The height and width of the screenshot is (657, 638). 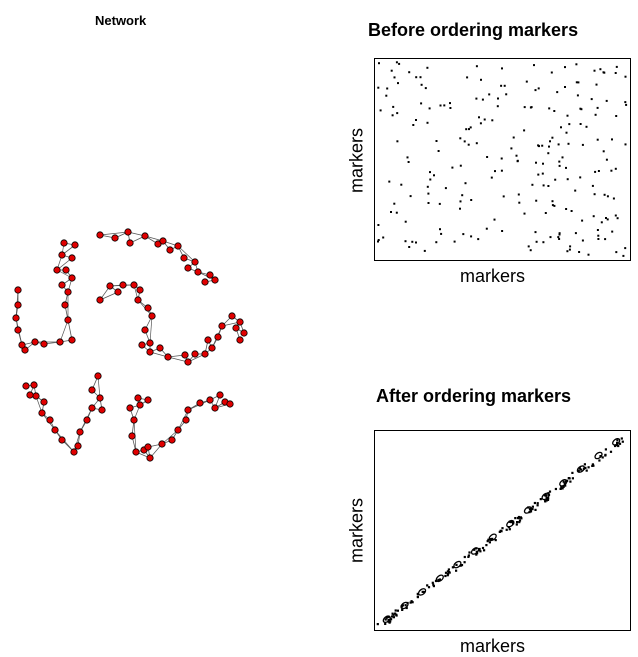 I want to click on after-y-label: markers, so click(x=356, y=531).